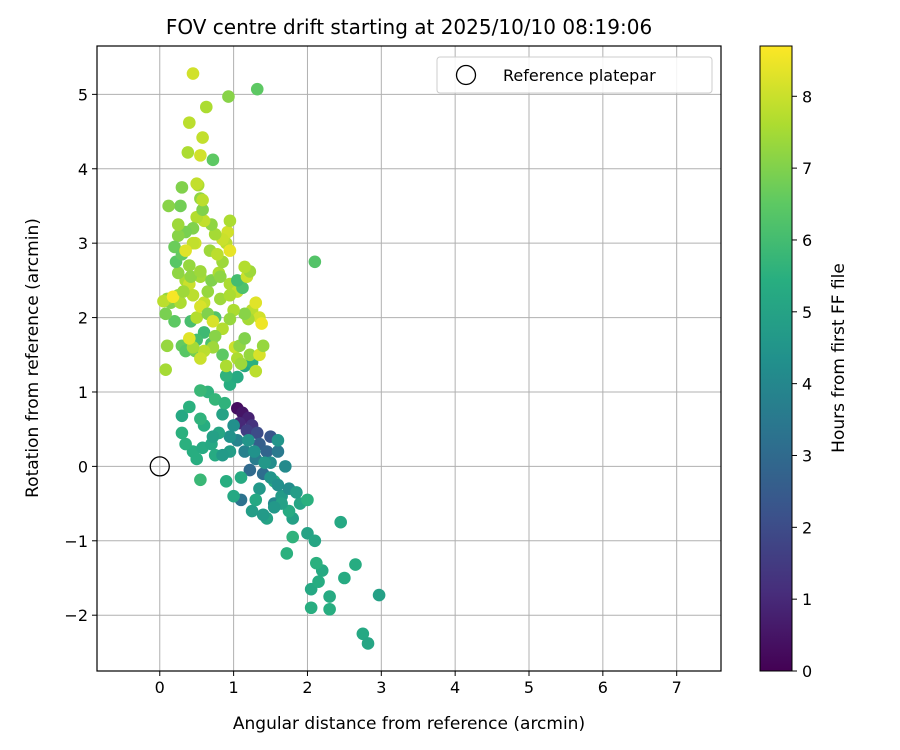  I want to click on colorbar-tick-label: 7, so click(807, 168).